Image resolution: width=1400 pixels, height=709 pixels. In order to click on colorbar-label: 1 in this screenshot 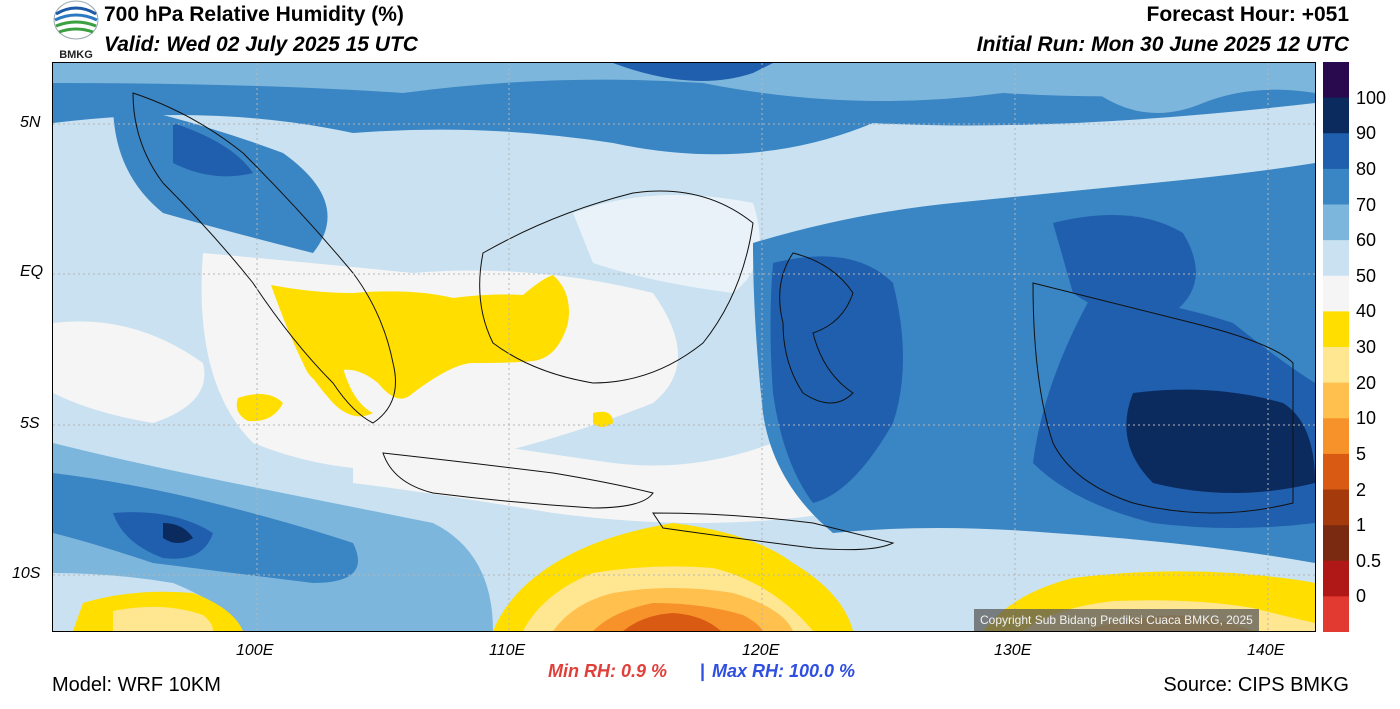, I will do `click(1361, 525)`.